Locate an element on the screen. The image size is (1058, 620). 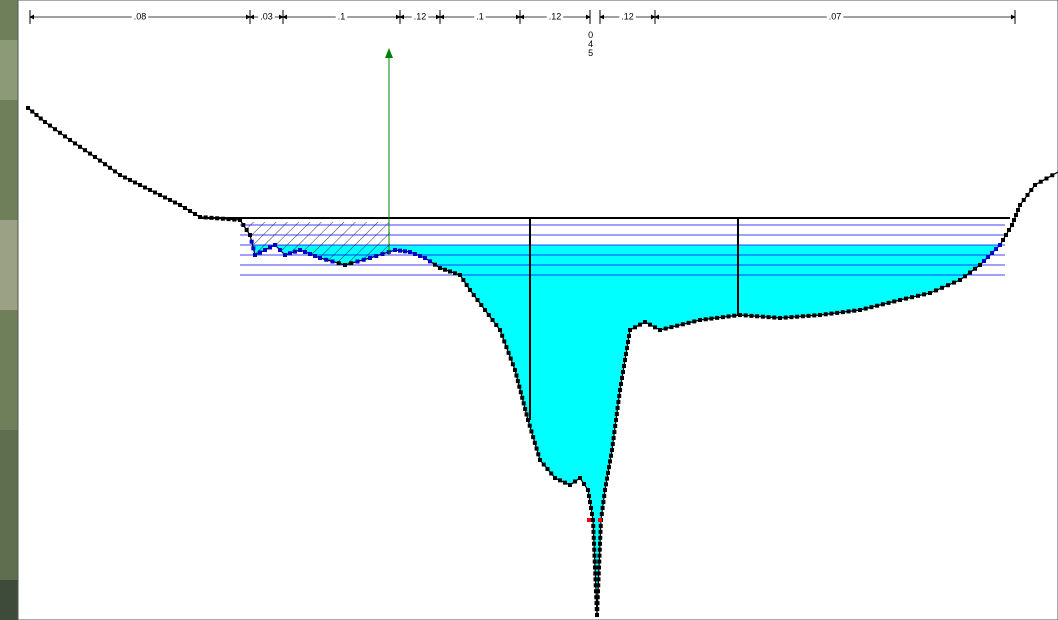
manning-n-label: .12 is located at coordinates (420, 16).